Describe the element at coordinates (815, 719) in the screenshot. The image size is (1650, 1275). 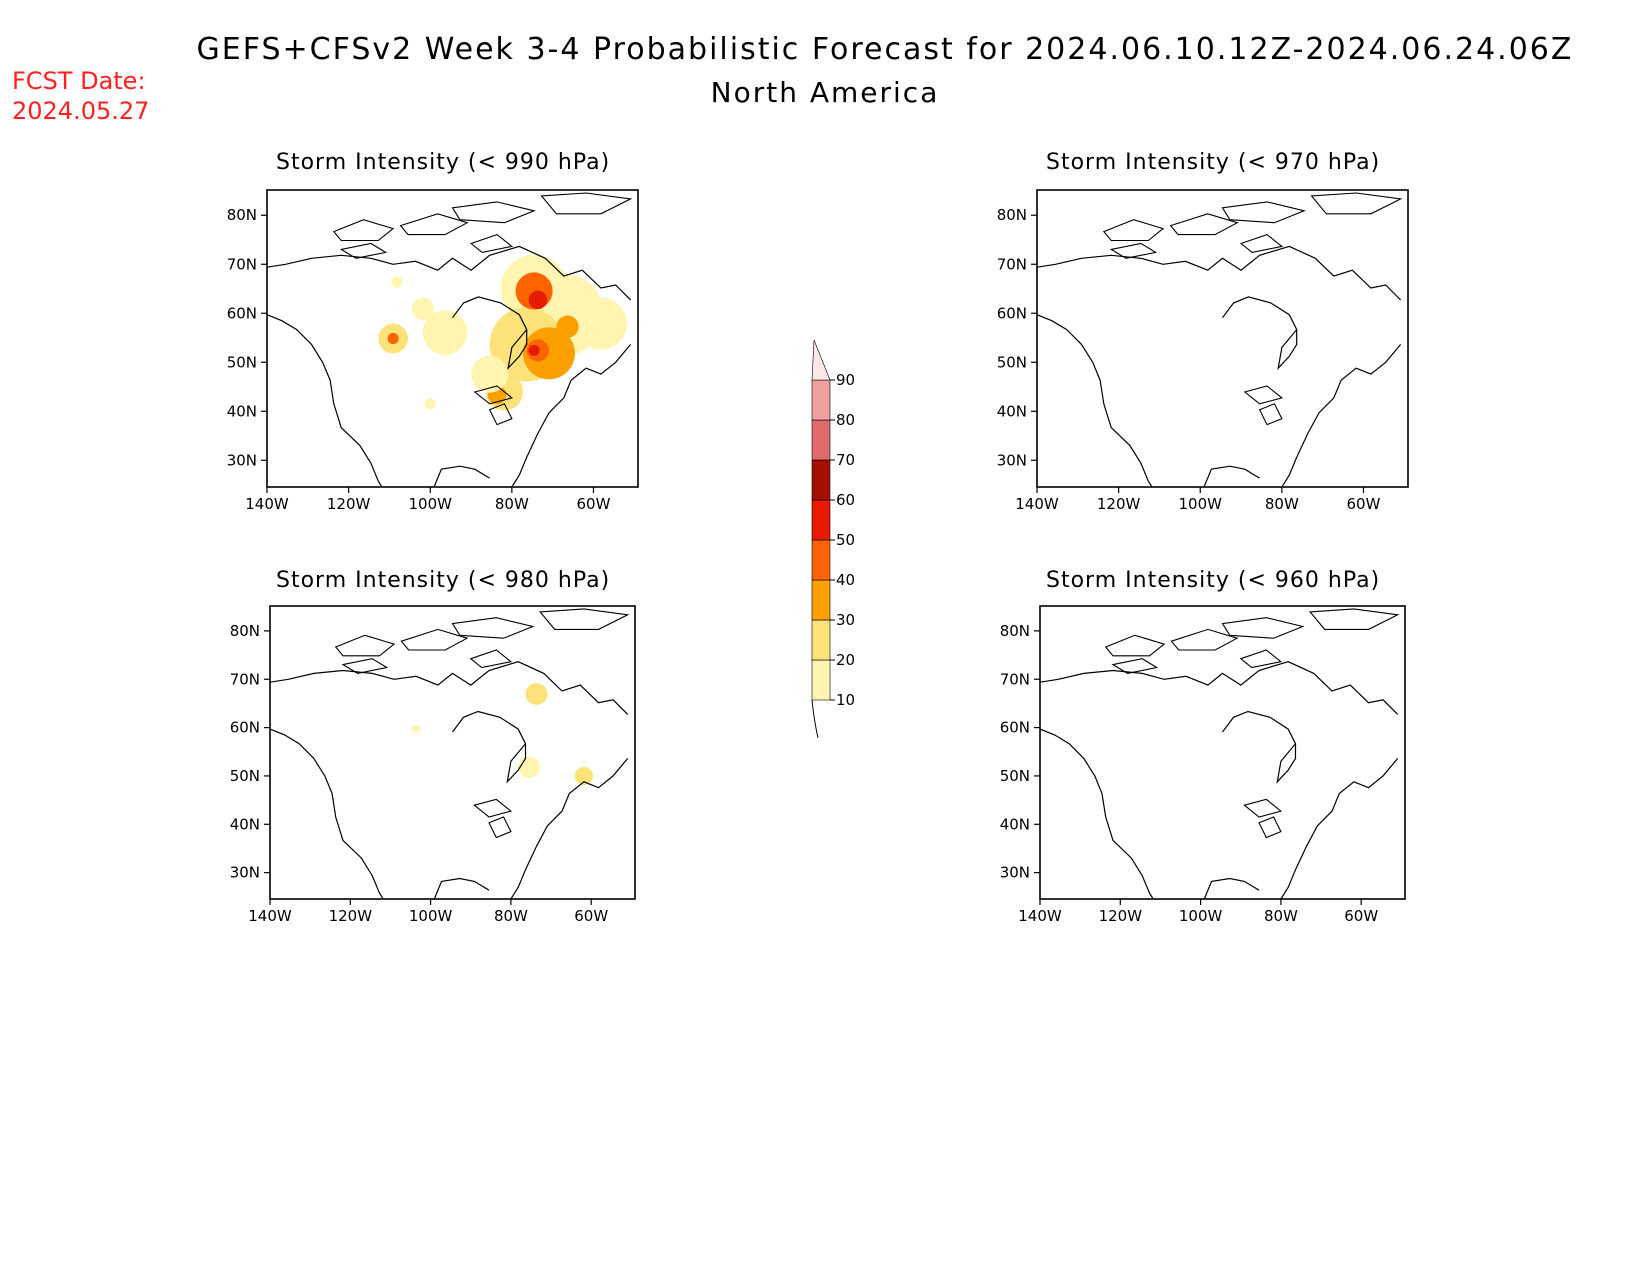
I see `colorbar-bottom-tail` at that location.